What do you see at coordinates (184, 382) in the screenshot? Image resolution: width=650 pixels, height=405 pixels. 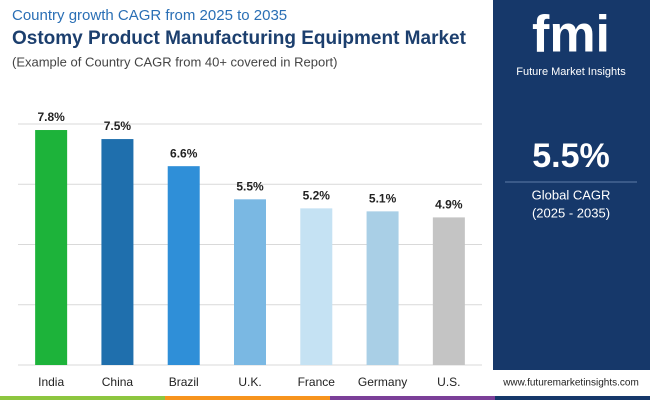 I see `x-tick-label: Brazil` at bounding box center [184, 382].